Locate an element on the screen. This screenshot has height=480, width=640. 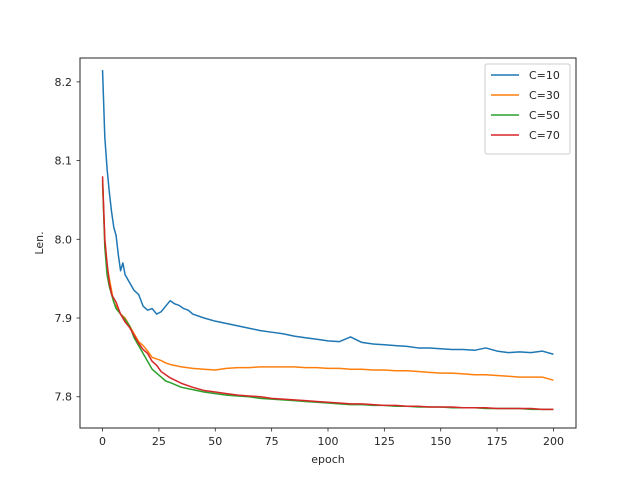
y-tick-label: 7.8 is located at coordinates (64, 397).